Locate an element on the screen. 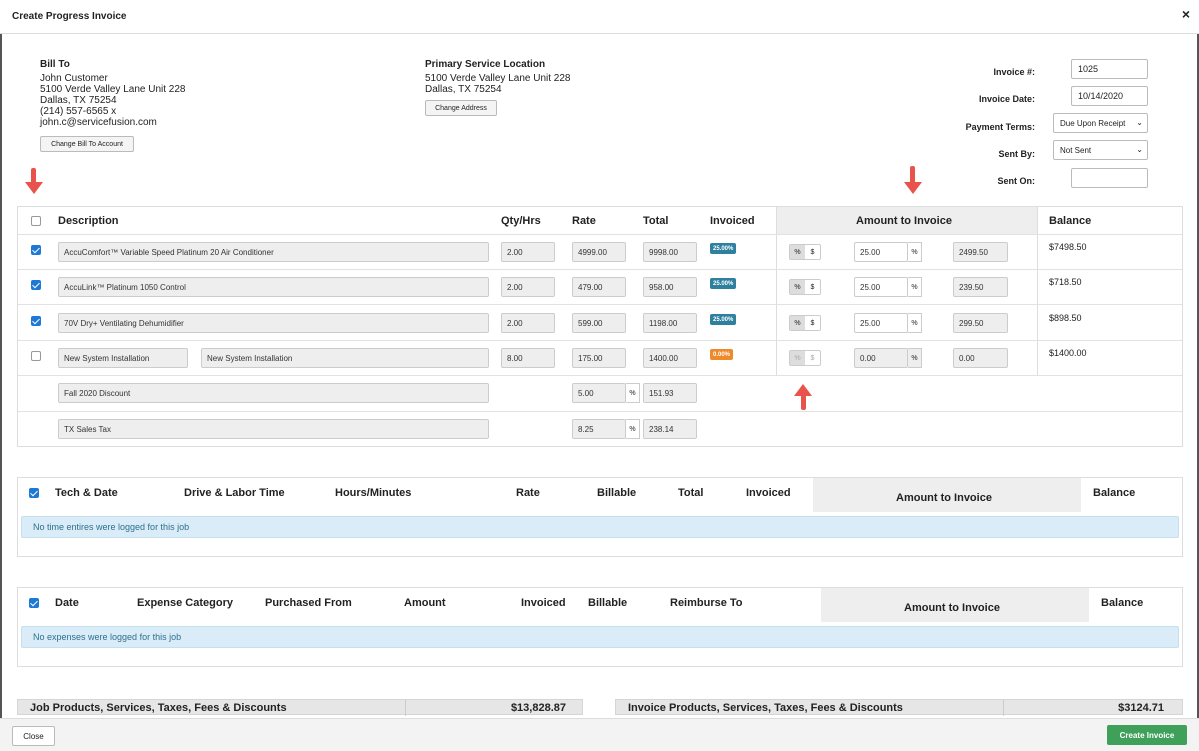  modal-header: Create Progress Invoice × is located at coordinates (599, 17).